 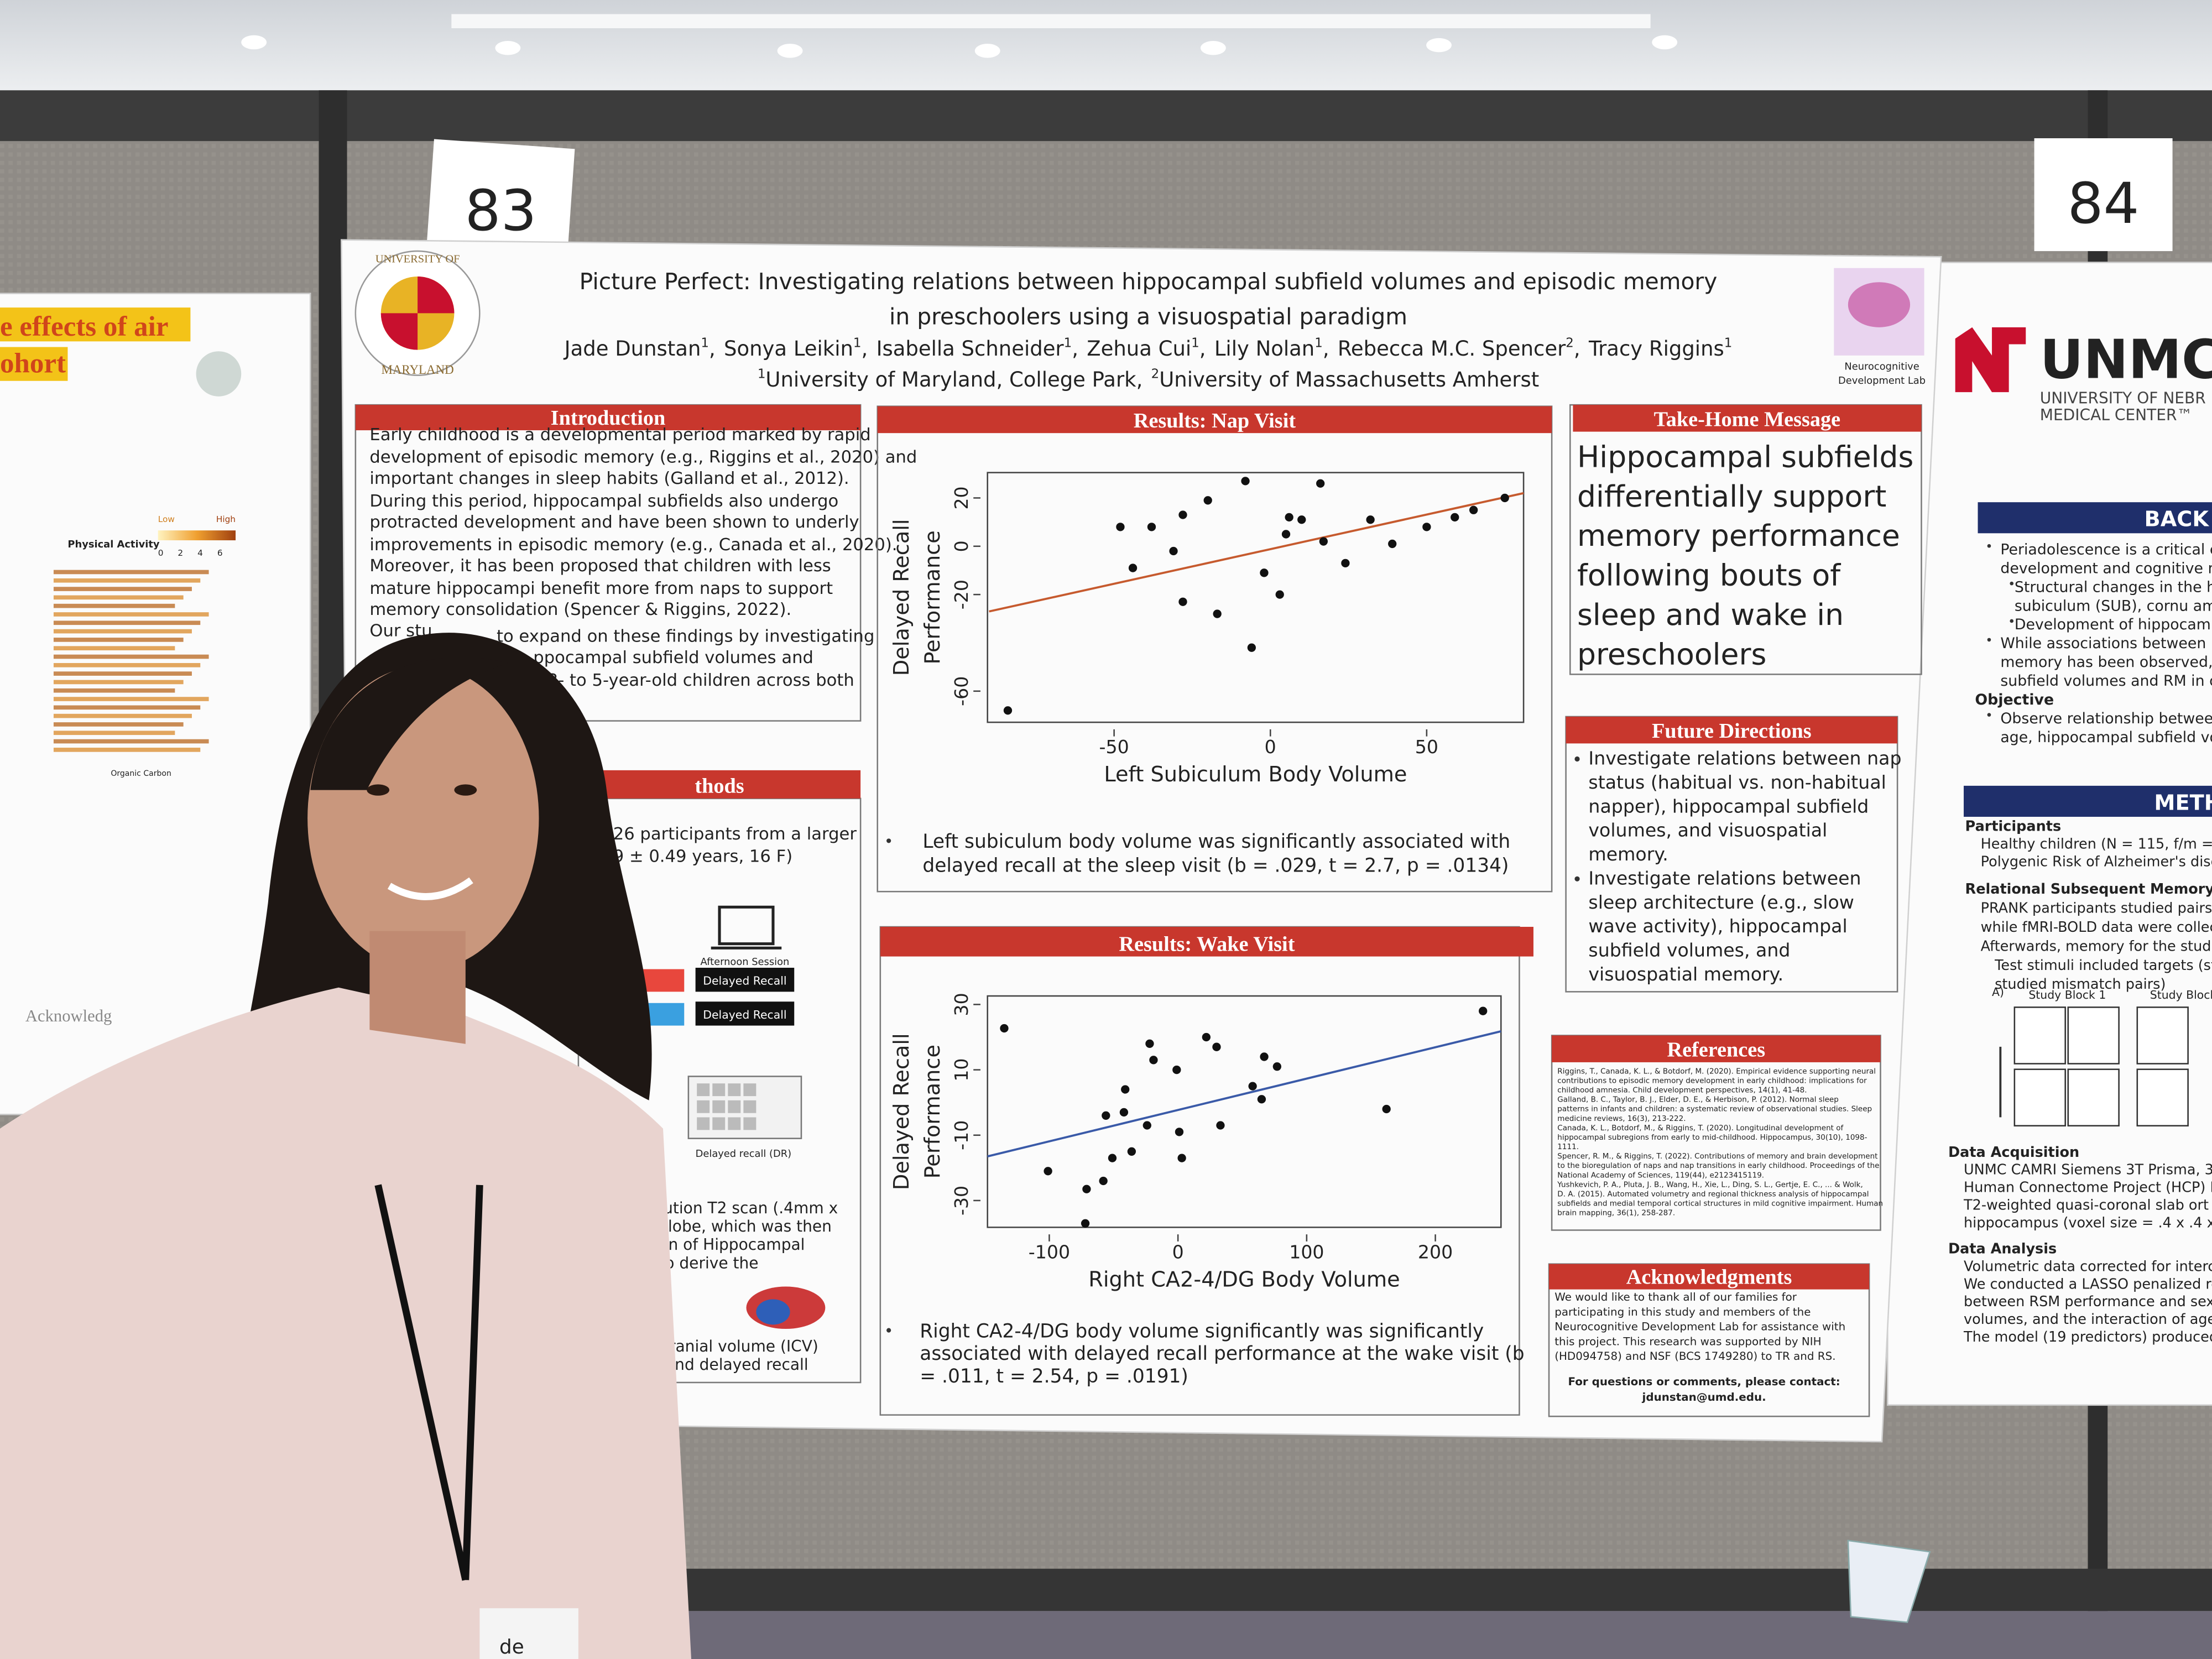 What do you see at coordinates (2097, 844) in the screenshot?
I see `body-text: Healthy children (N = 115, f/m = 5` at bounding box center [2097, 844].